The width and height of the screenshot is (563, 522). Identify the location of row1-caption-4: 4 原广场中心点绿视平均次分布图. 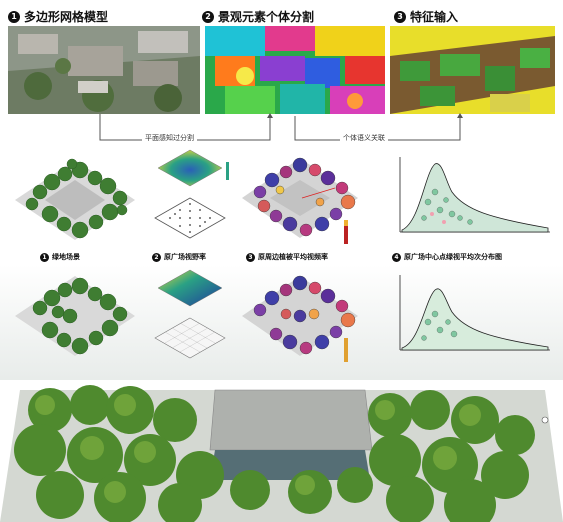
(447, 257).